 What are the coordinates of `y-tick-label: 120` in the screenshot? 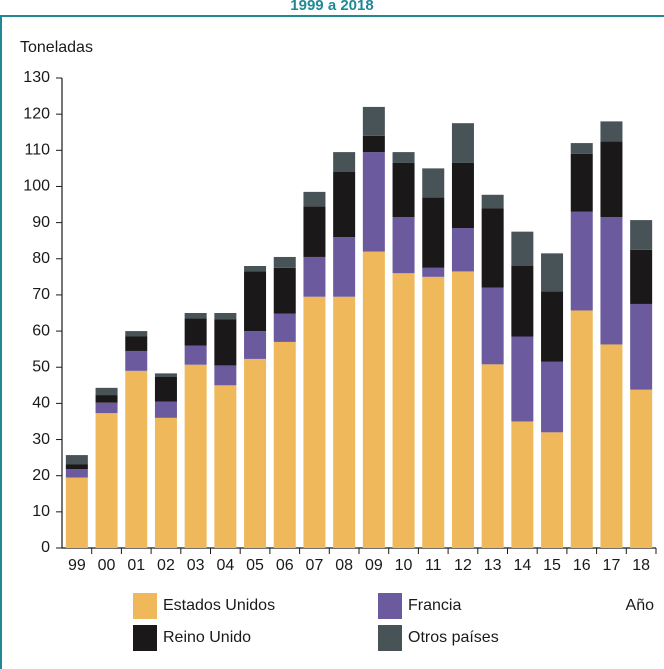 It's located at (36, 113).